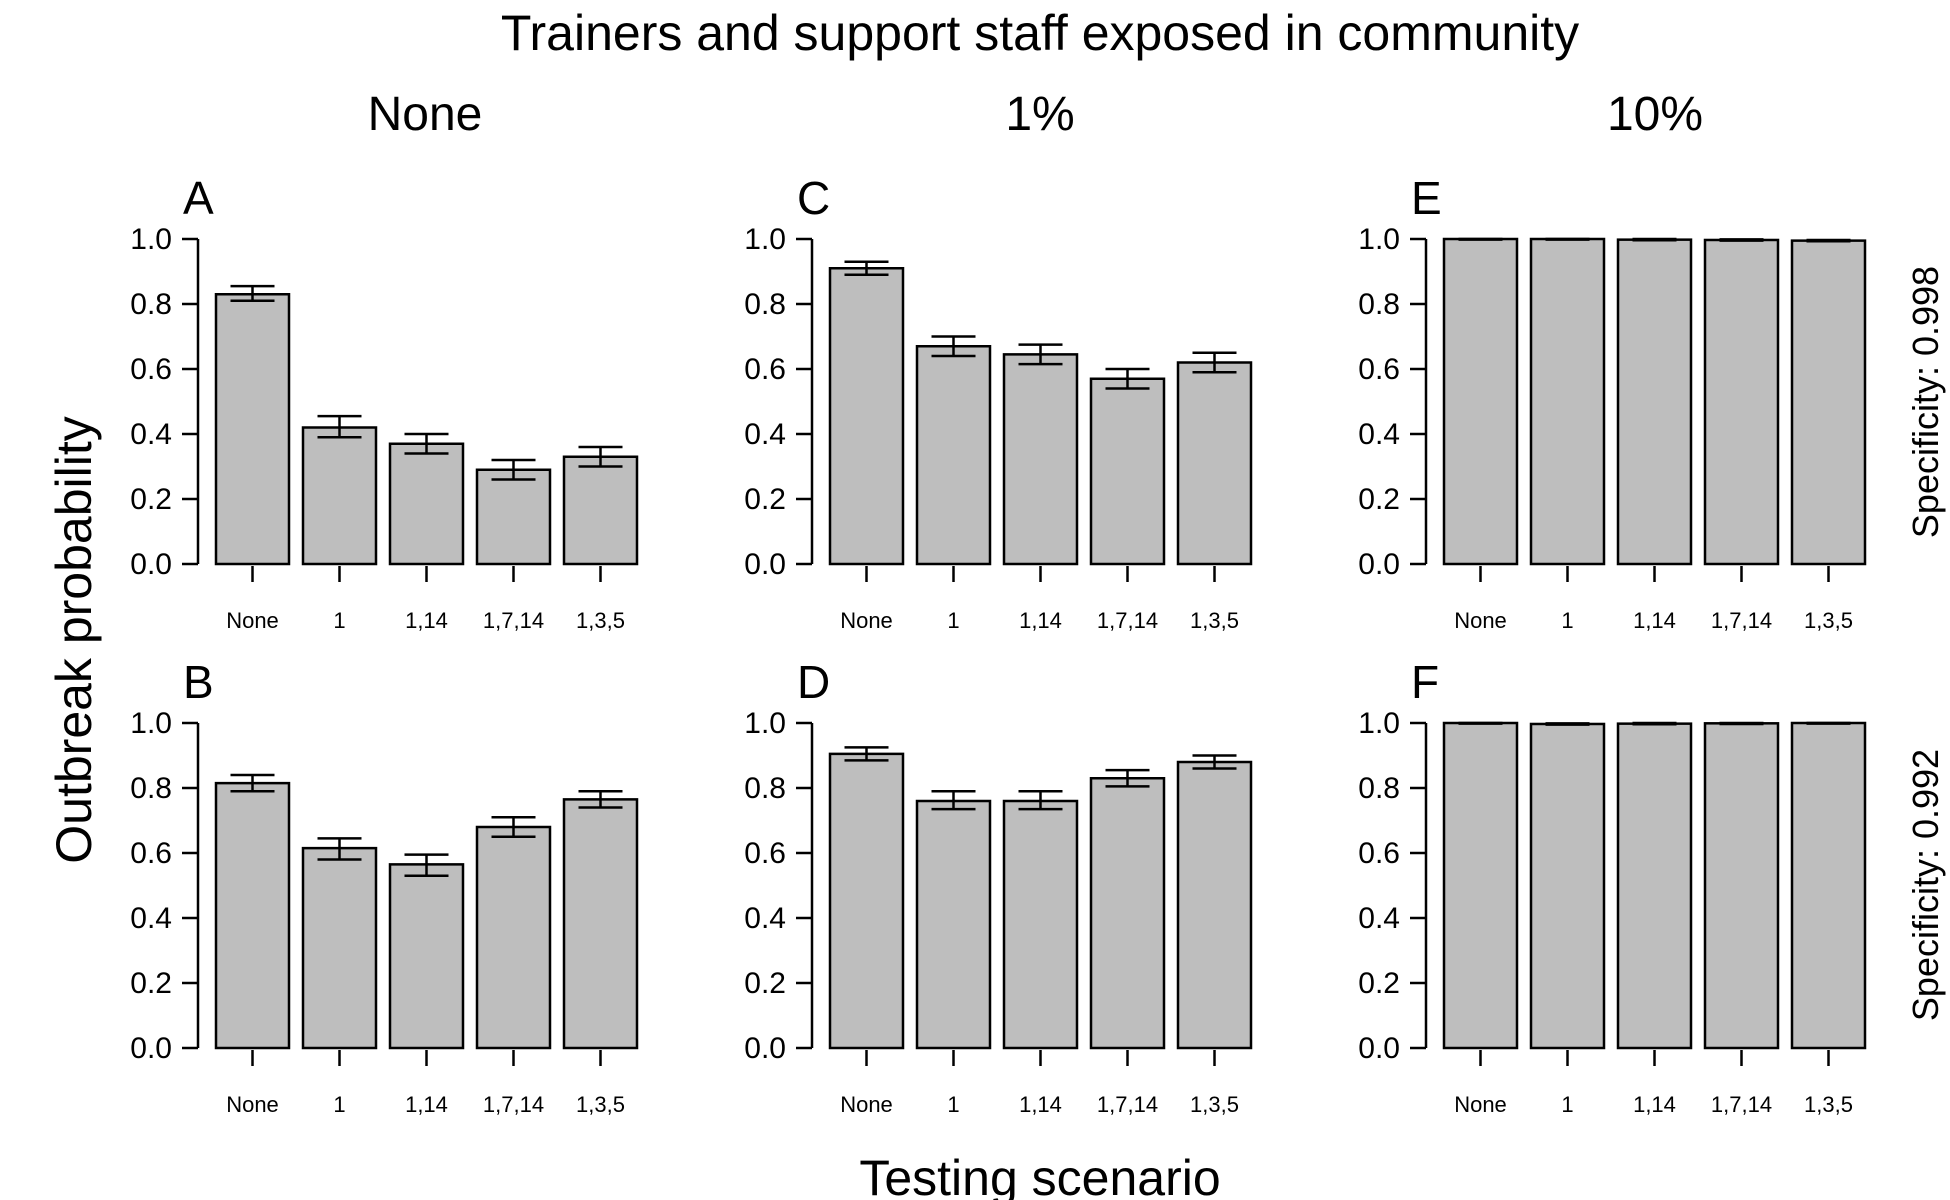 The width and height of the screenshot is (1950, 1200). I want to click on panel-label: D, so click(813, 682).